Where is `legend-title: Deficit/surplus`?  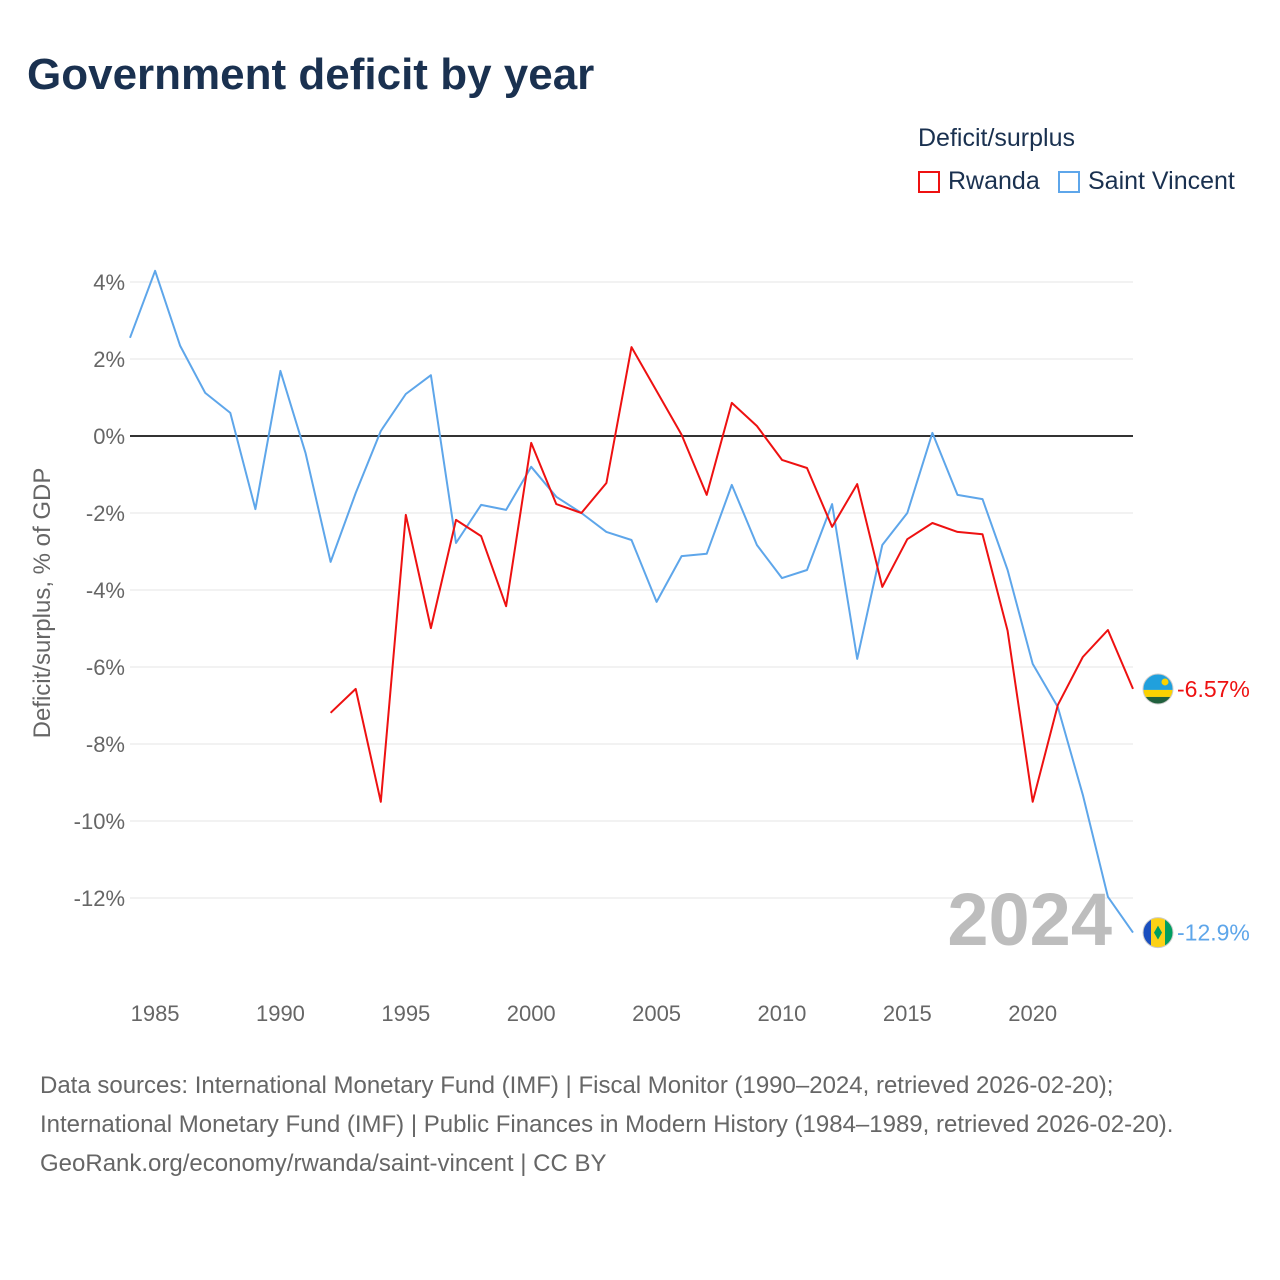 legend-title: Deficit/surplus is located at coordinates (996, 138).